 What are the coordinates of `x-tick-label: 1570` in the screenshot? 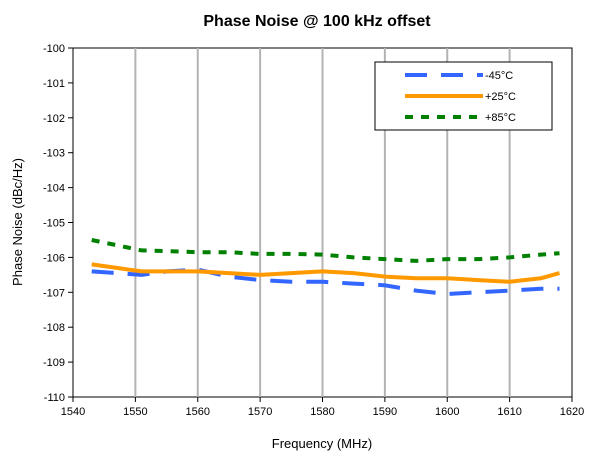 It's located at (260, 412).